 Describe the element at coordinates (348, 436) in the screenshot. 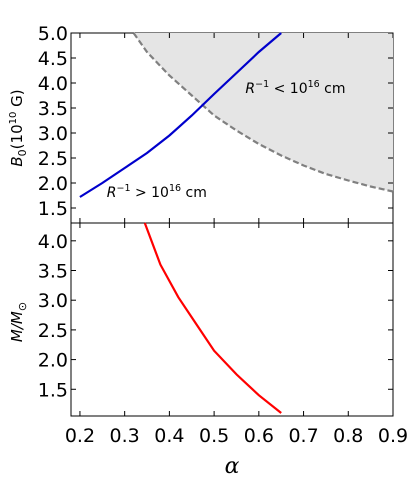

I see `x-tick-label: 0.8` at that location.